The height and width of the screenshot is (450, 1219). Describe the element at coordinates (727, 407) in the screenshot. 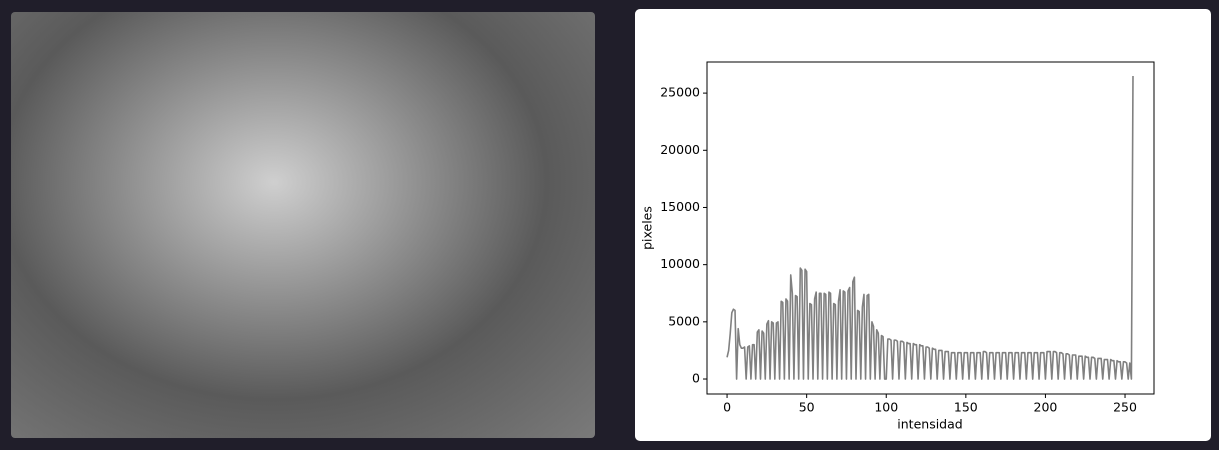

I see `x-tick-label: 0` at that location.